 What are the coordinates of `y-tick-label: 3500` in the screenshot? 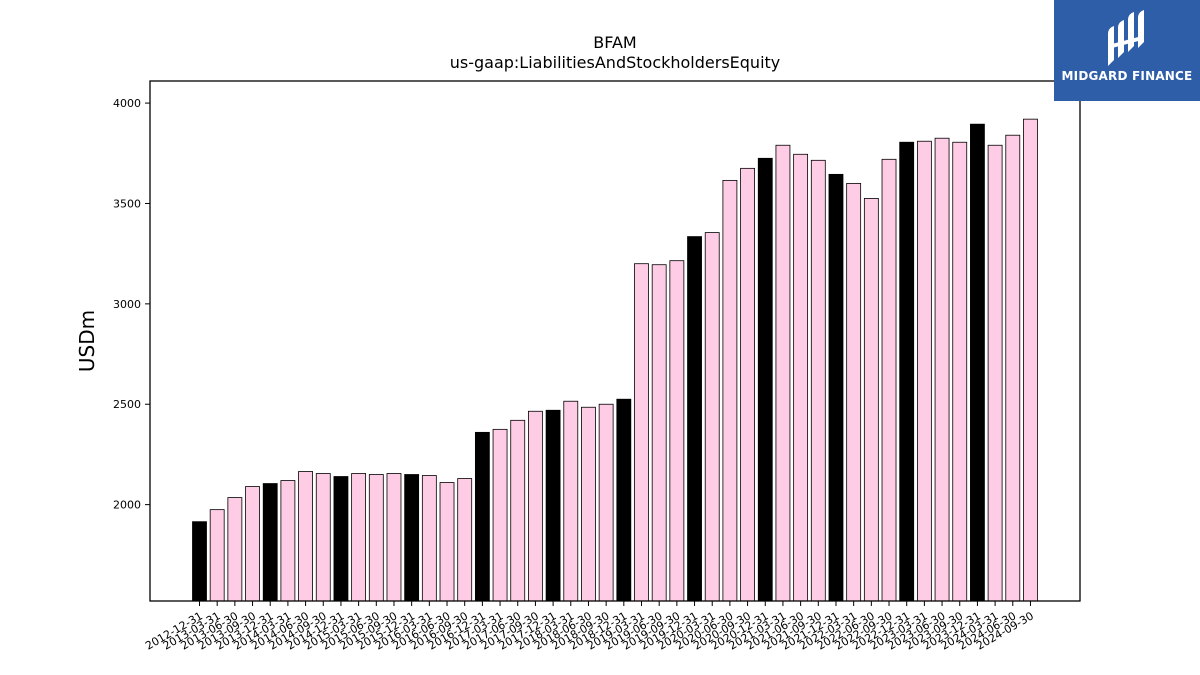 It's located at (127, 203).